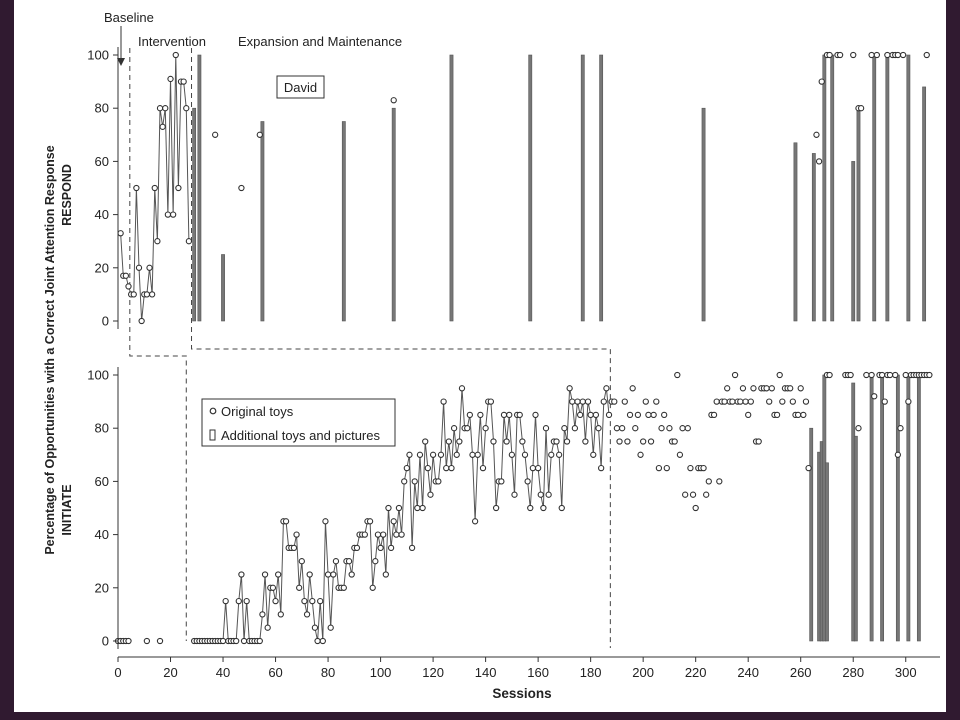  Describe the element at coordinates (212, 435) in the screenshot. I see `legend-marker-additional` at that location.